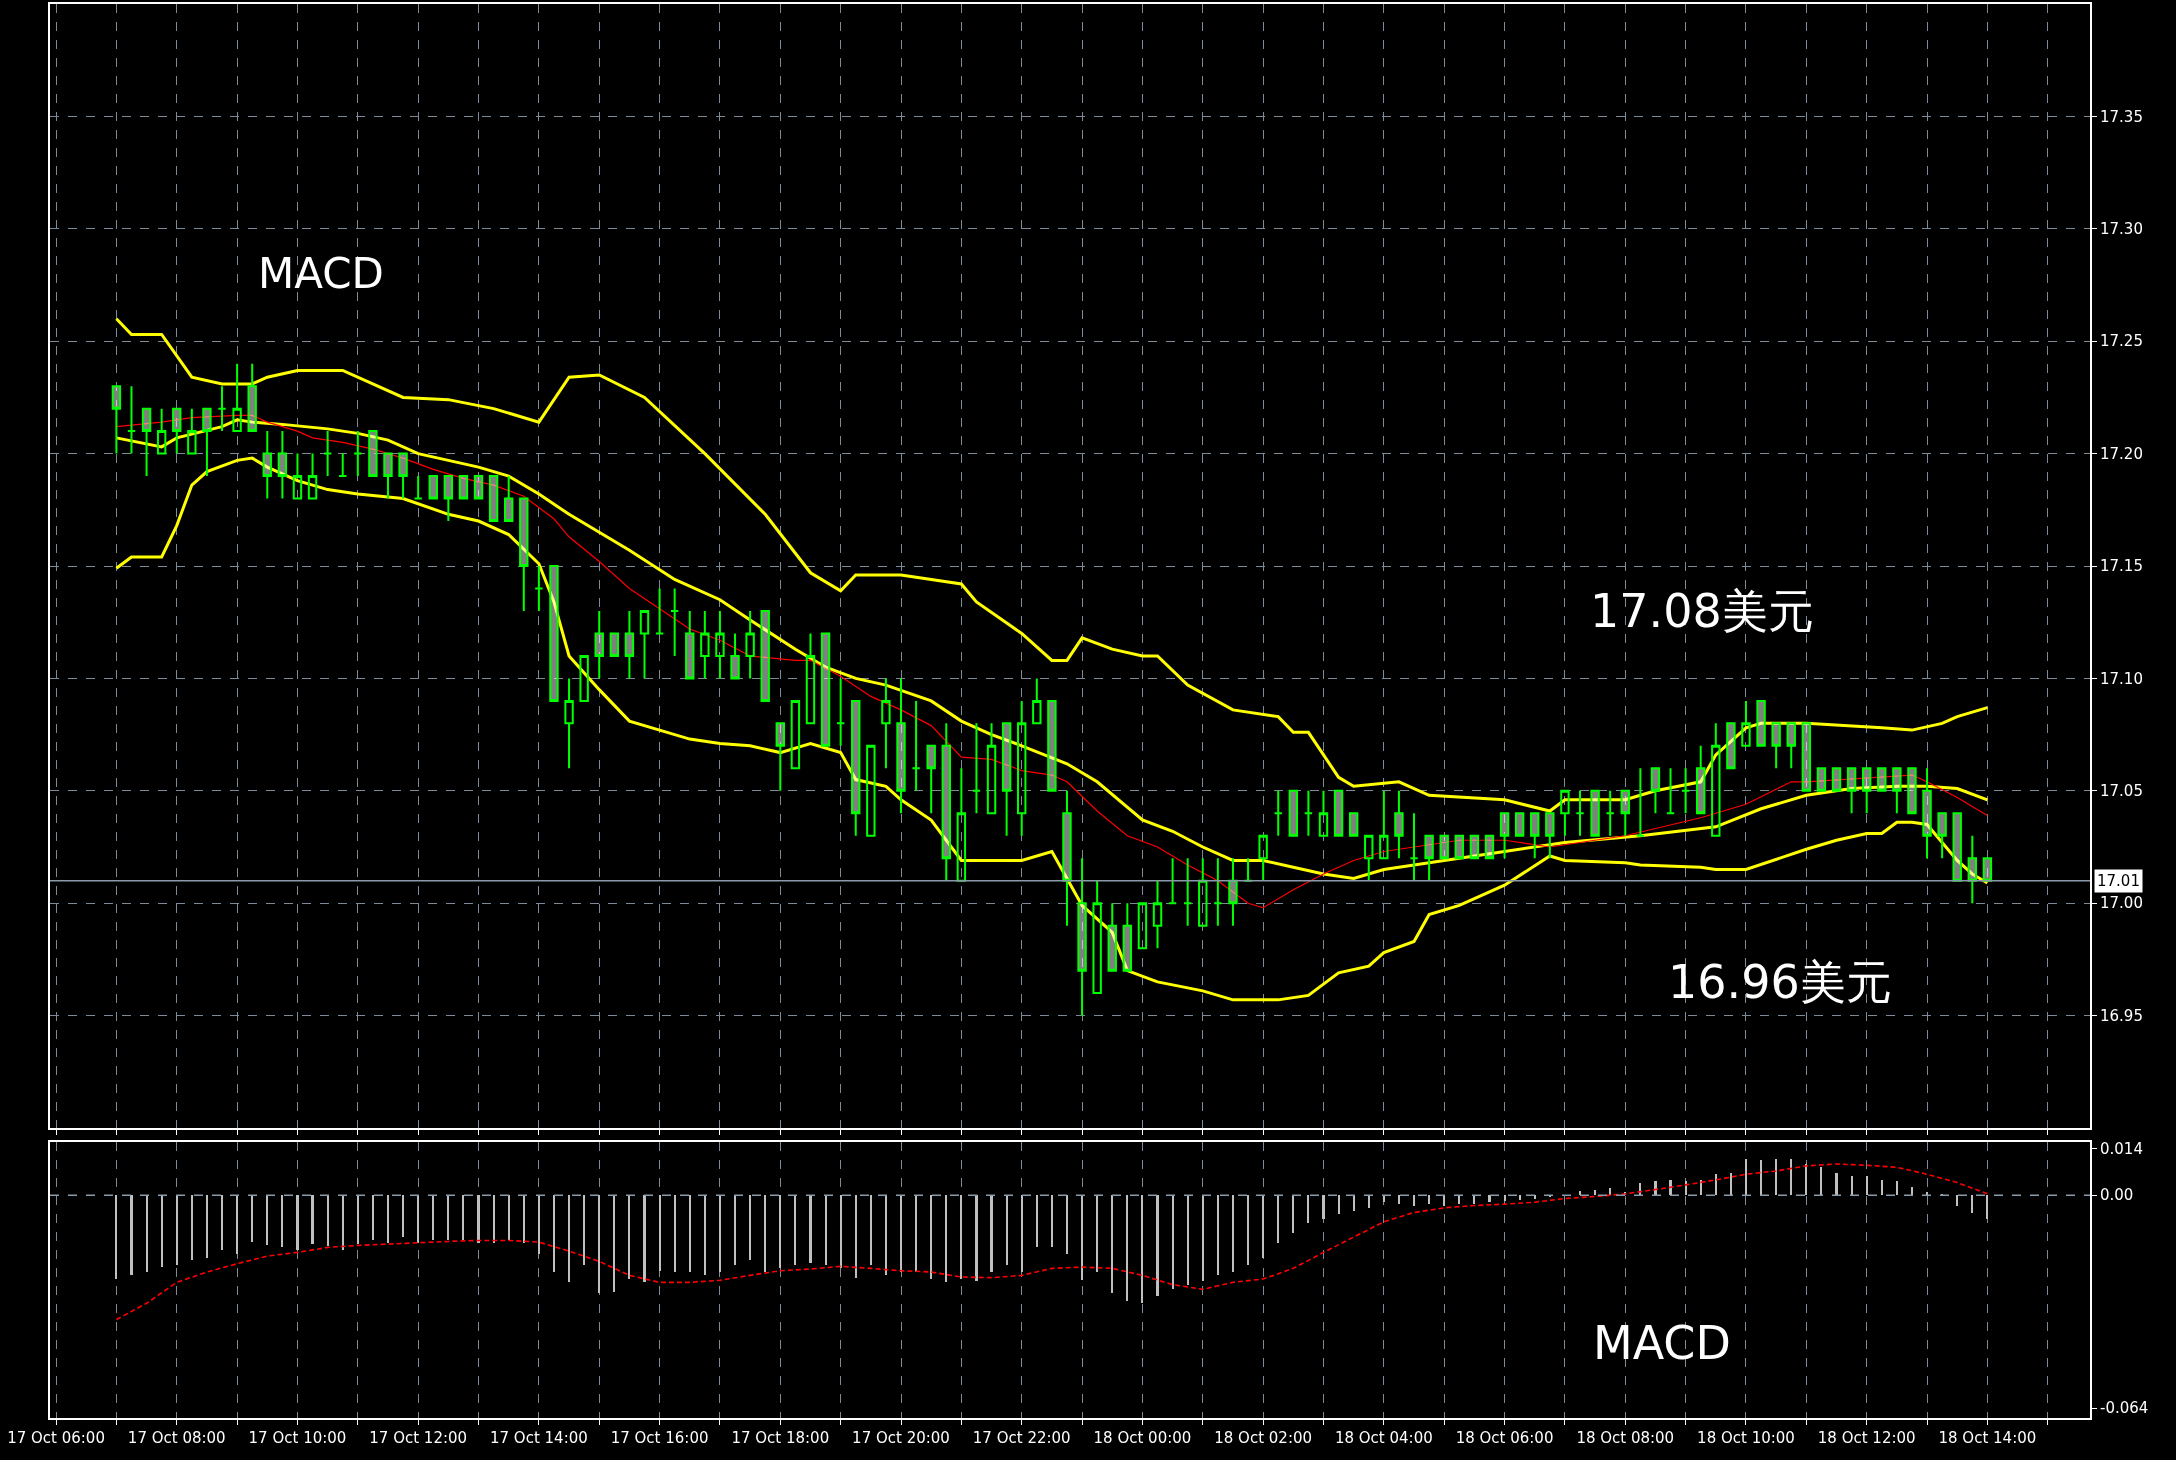  Describe the element at coordinates (2121, 341) in the screenshot. I see `y-tick-label: 17.25` at that location.